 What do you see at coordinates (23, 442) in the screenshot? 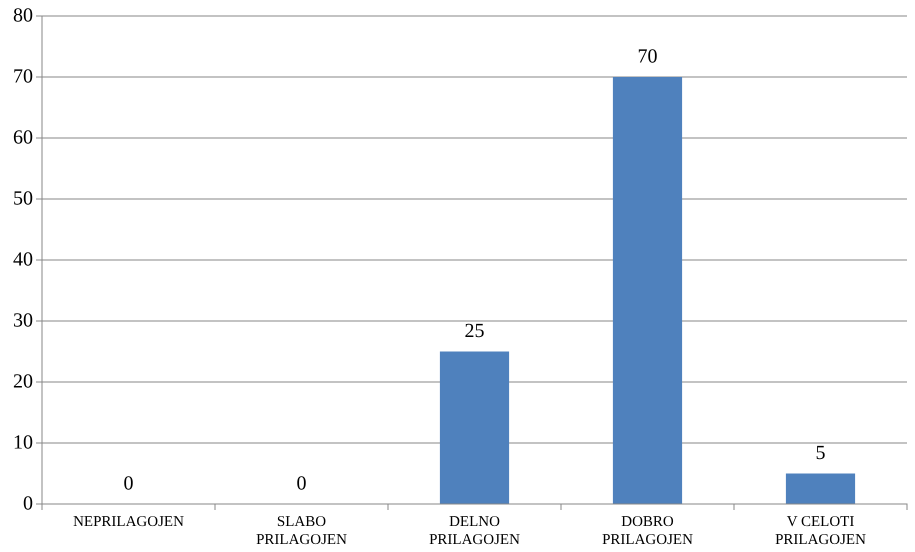
I see `y-tick-label: 10` at bounding box center [23, 442].